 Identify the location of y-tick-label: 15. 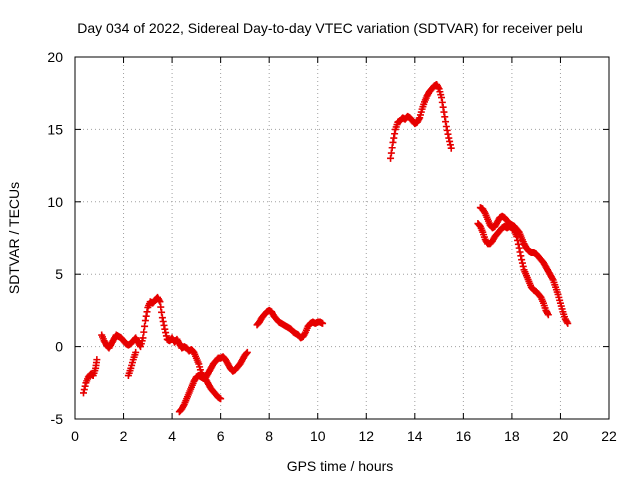
(55, 129).